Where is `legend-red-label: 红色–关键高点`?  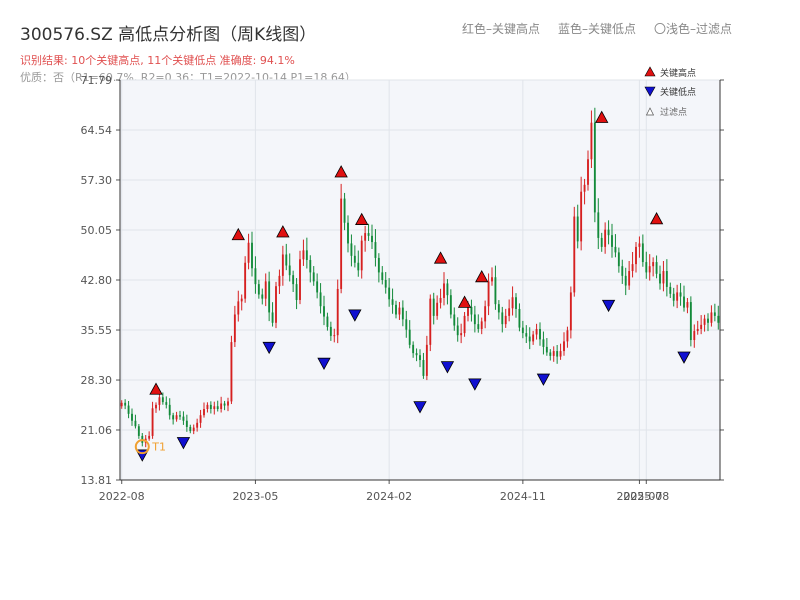
legend-red-label: 红色–关键高点 is located at coordinates (501, 29).